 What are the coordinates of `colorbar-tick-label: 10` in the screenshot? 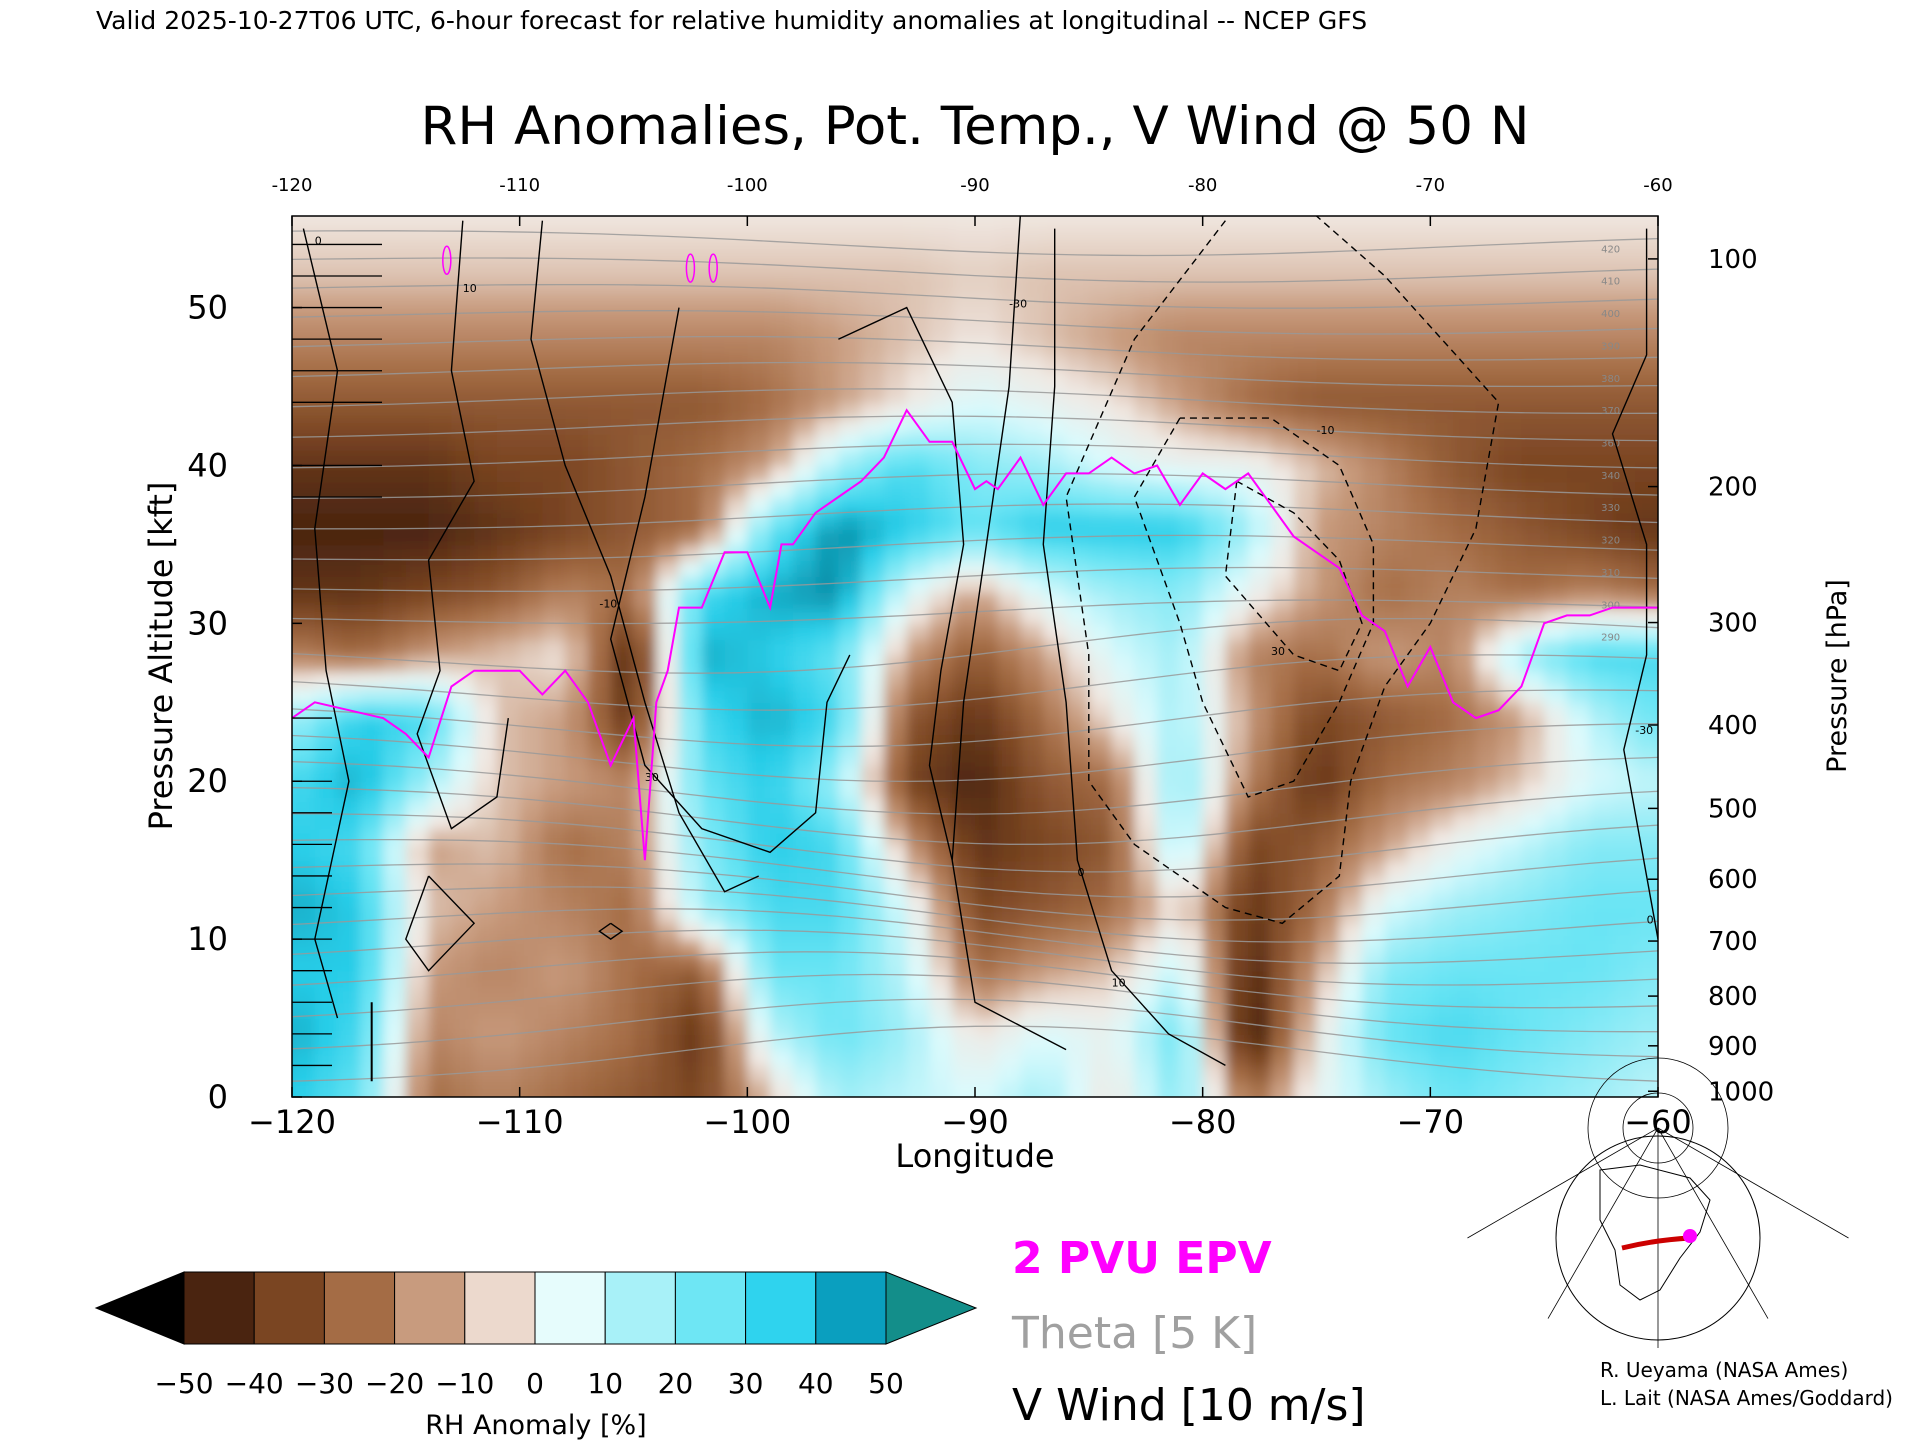 It's located at (605, 1383).